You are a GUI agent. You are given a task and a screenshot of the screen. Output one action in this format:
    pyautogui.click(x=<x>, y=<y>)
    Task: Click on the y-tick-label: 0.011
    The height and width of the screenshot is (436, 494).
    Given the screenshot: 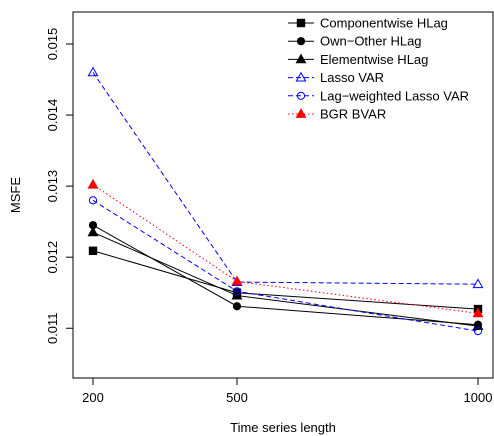 What is the action you would take?
    pyautogui.click(x=52, y=328)
    